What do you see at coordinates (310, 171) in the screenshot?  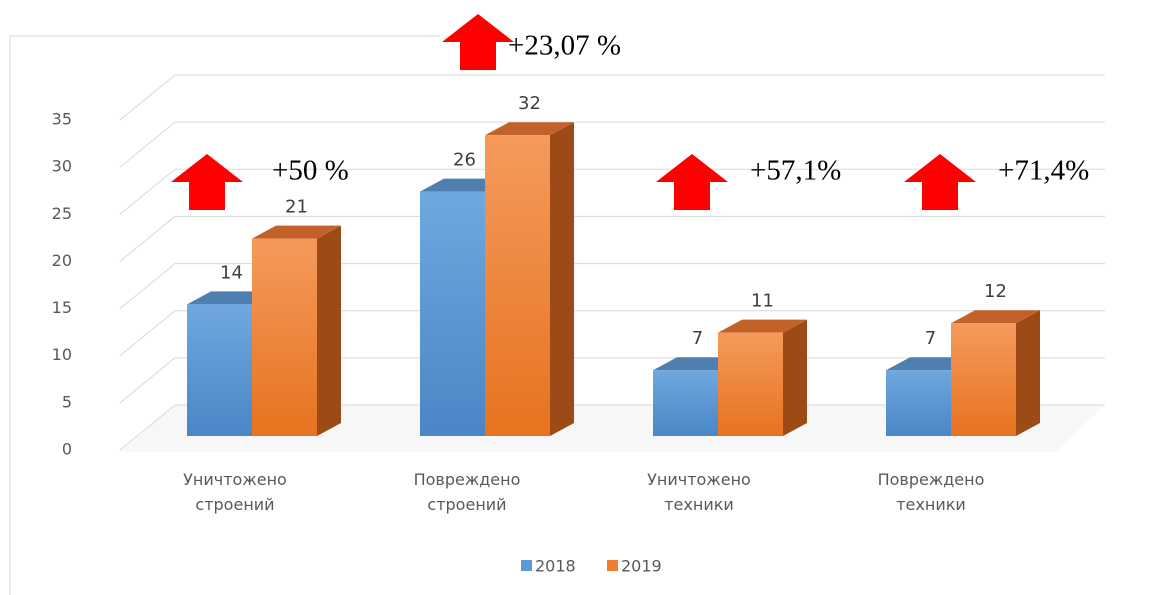 I see `annotation: +50 %` at bounding box center [310, 171].